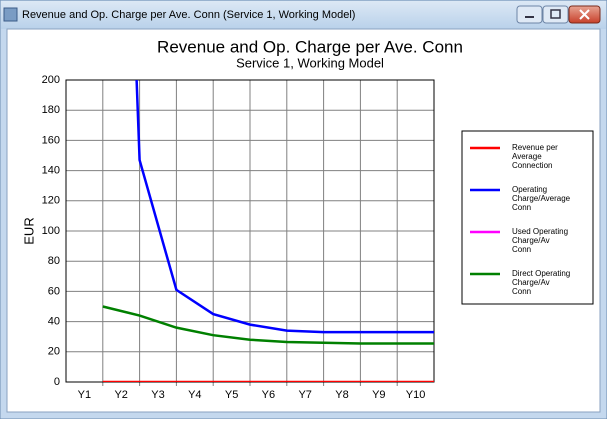 This screenshot has height=424, width=607. What do you see at coordinates (28, 230) in the screenshot?
I see `y-axis-label: EUR` at bounding box center [28, 230].